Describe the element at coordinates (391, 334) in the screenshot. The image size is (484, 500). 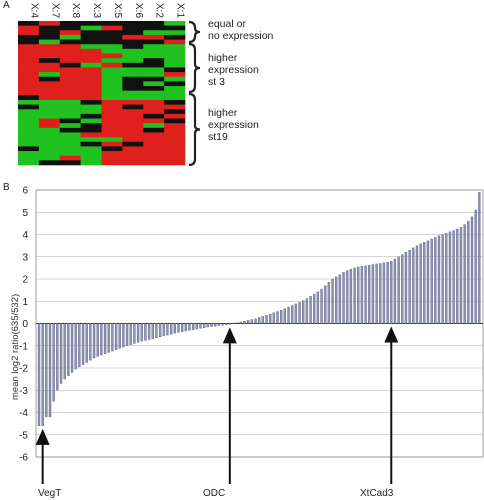
I see `marker-arrow-head` at that location.